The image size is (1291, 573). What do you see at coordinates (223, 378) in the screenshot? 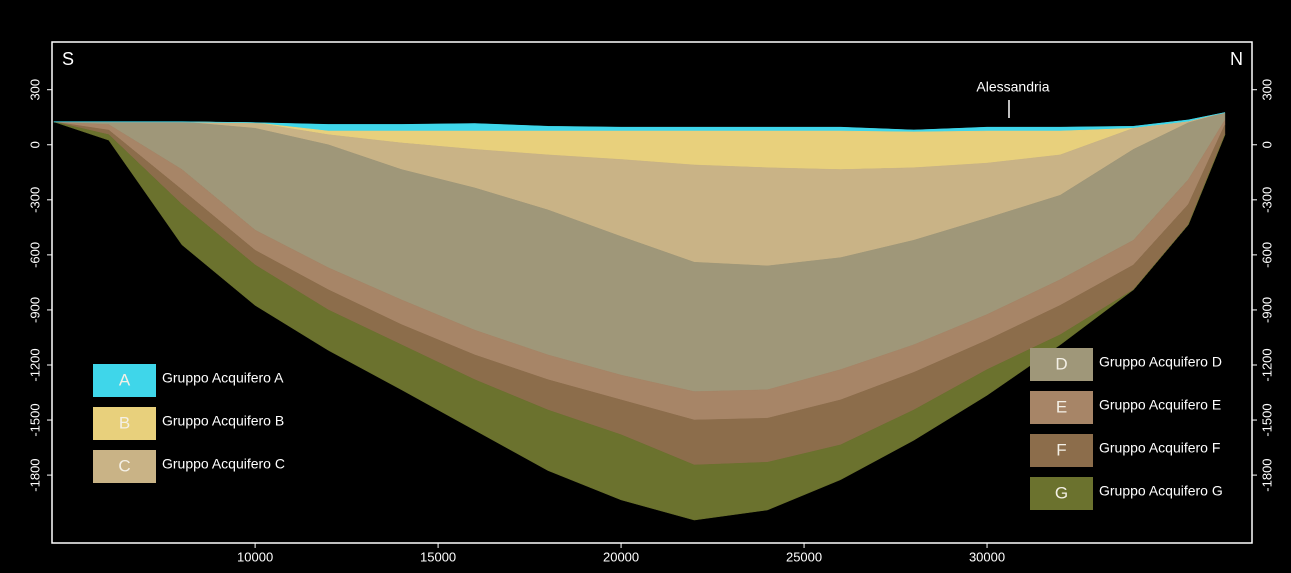
I see `legend-label: Gruppo Acquifero A` at bounding box center [223, 378].